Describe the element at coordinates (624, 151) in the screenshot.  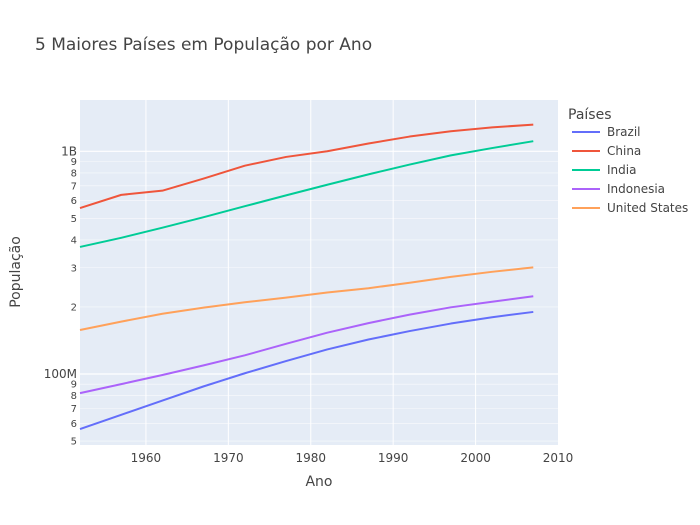
I see `legend-label-china: China` at that location.